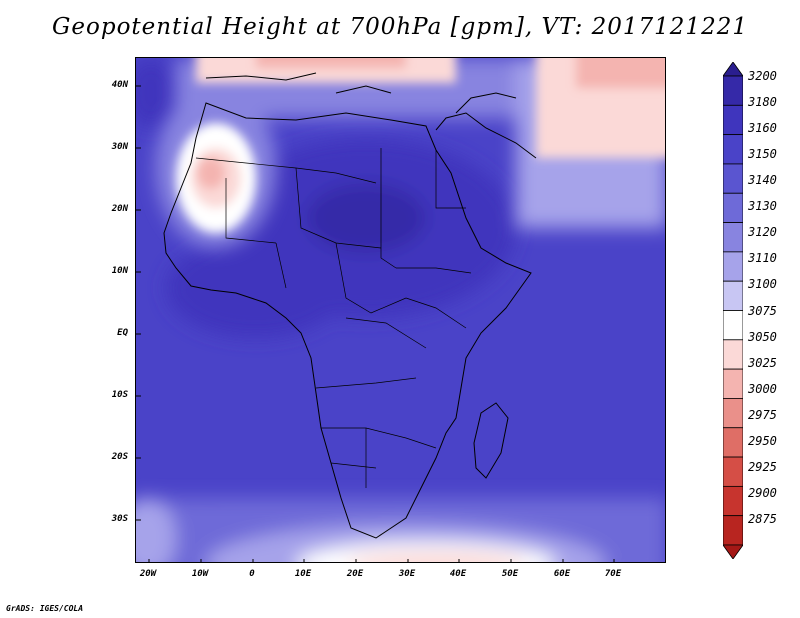  Describe the element at coordinates (252, 574) in the screenshot. I see `lon-label-0: 0` at that location.